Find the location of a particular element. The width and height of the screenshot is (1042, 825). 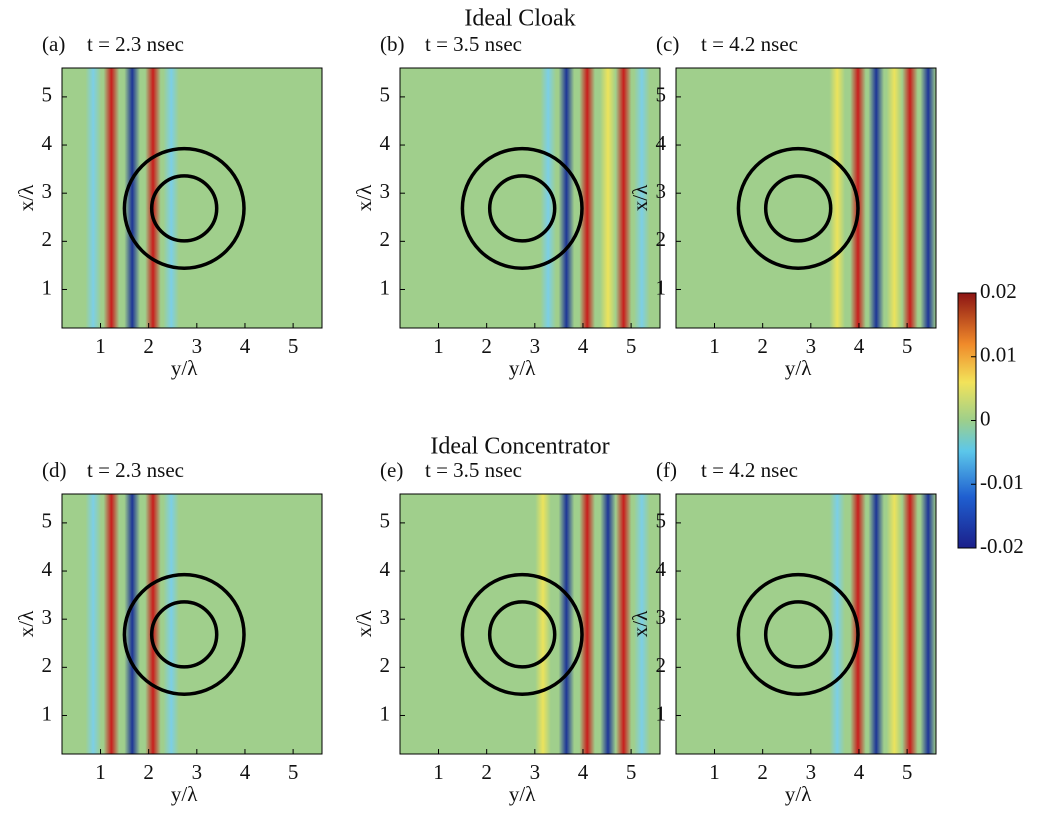

row-title: Ideal Cloak is located at coordinates (519, 19).